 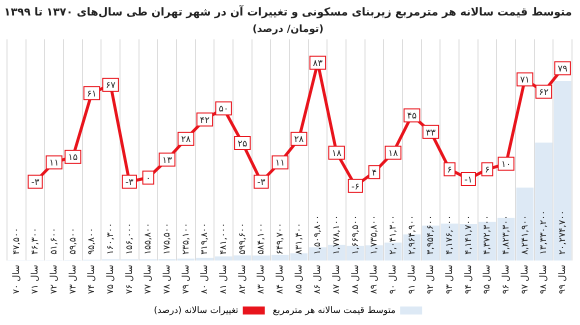 I want to click on x-tick-label: سال ۸۴, so click(x=280, y=279).